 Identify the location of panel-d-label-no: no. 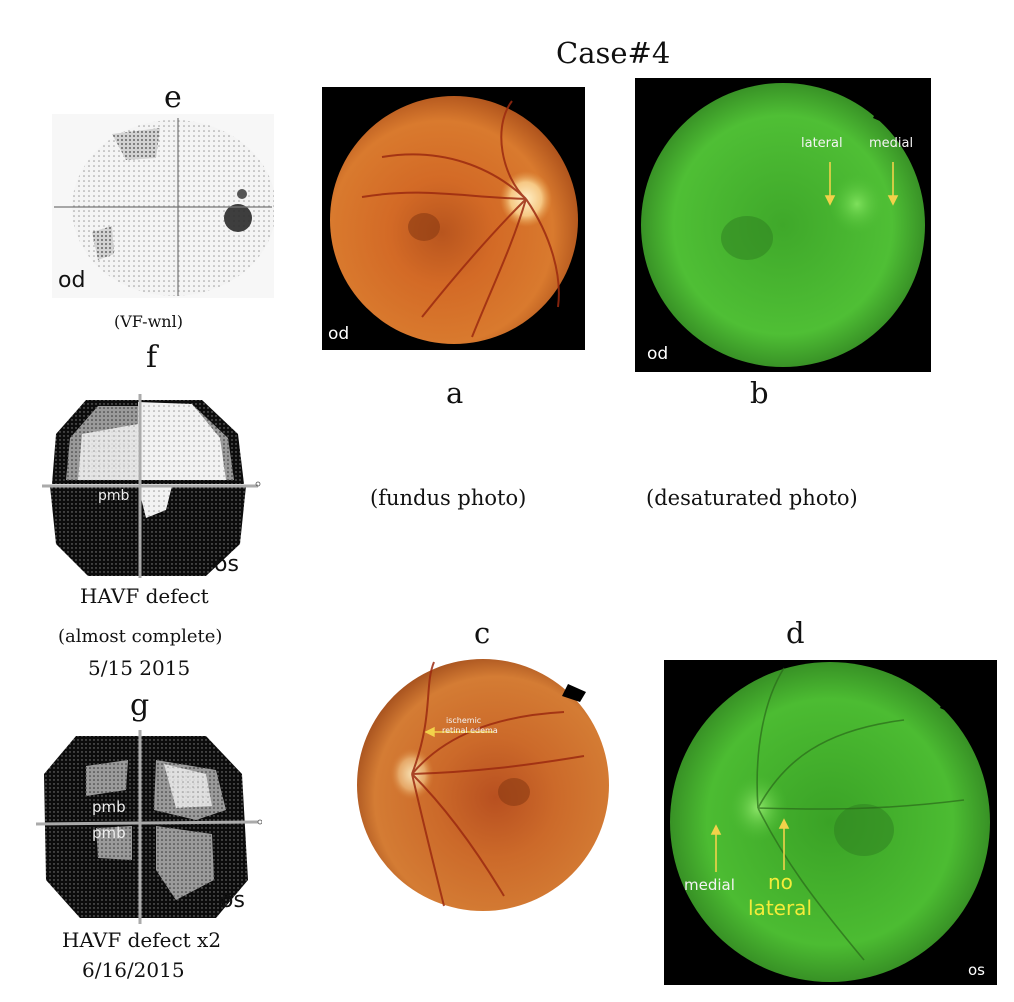
(780, 882).